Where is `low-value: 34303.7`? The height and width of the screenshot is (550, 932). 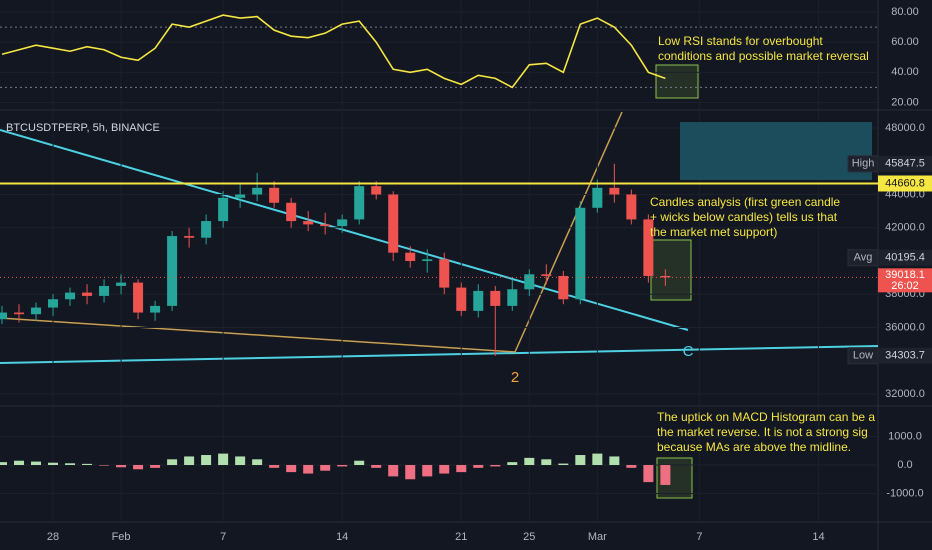 low-value: 34303.7 is located at coordinates (905, 356).